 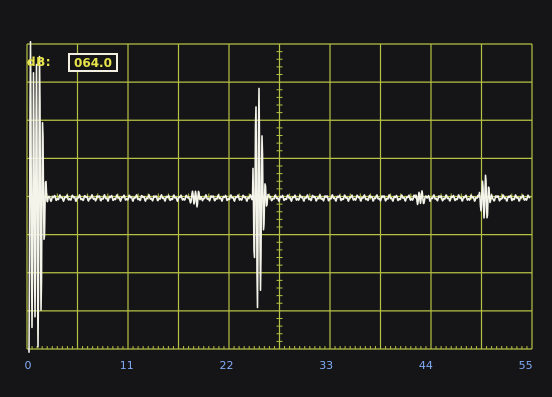 I want to click on time-axis-label: 22, so click(x=226, y=365).